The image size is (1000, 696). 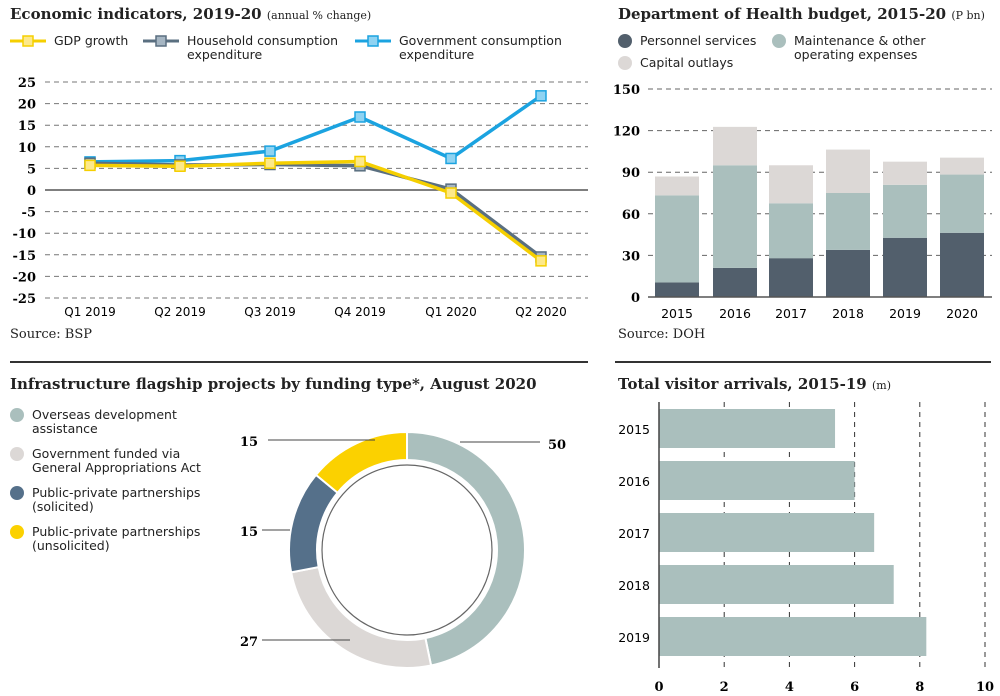 I want to click on divider-left, so click(x=299, y=362).